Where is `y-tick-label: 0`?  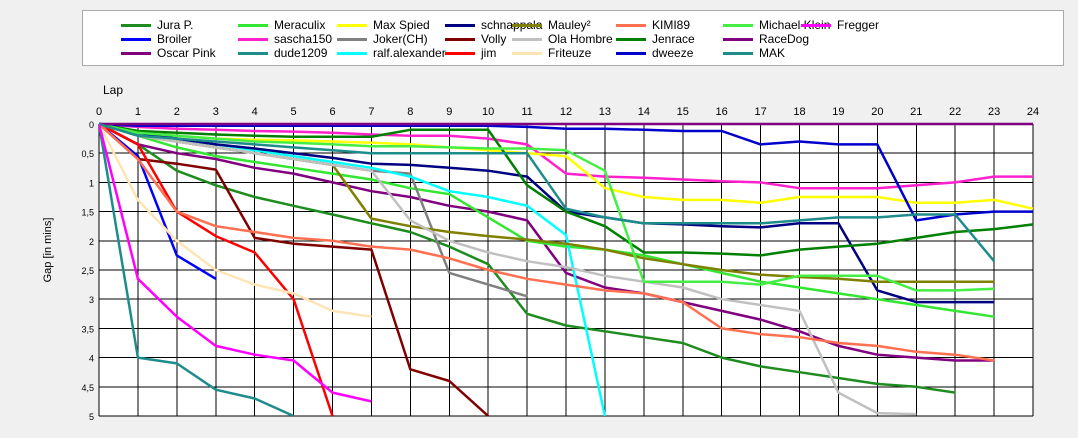 y-tick-label: 0 is located at coordinates (91, 125).